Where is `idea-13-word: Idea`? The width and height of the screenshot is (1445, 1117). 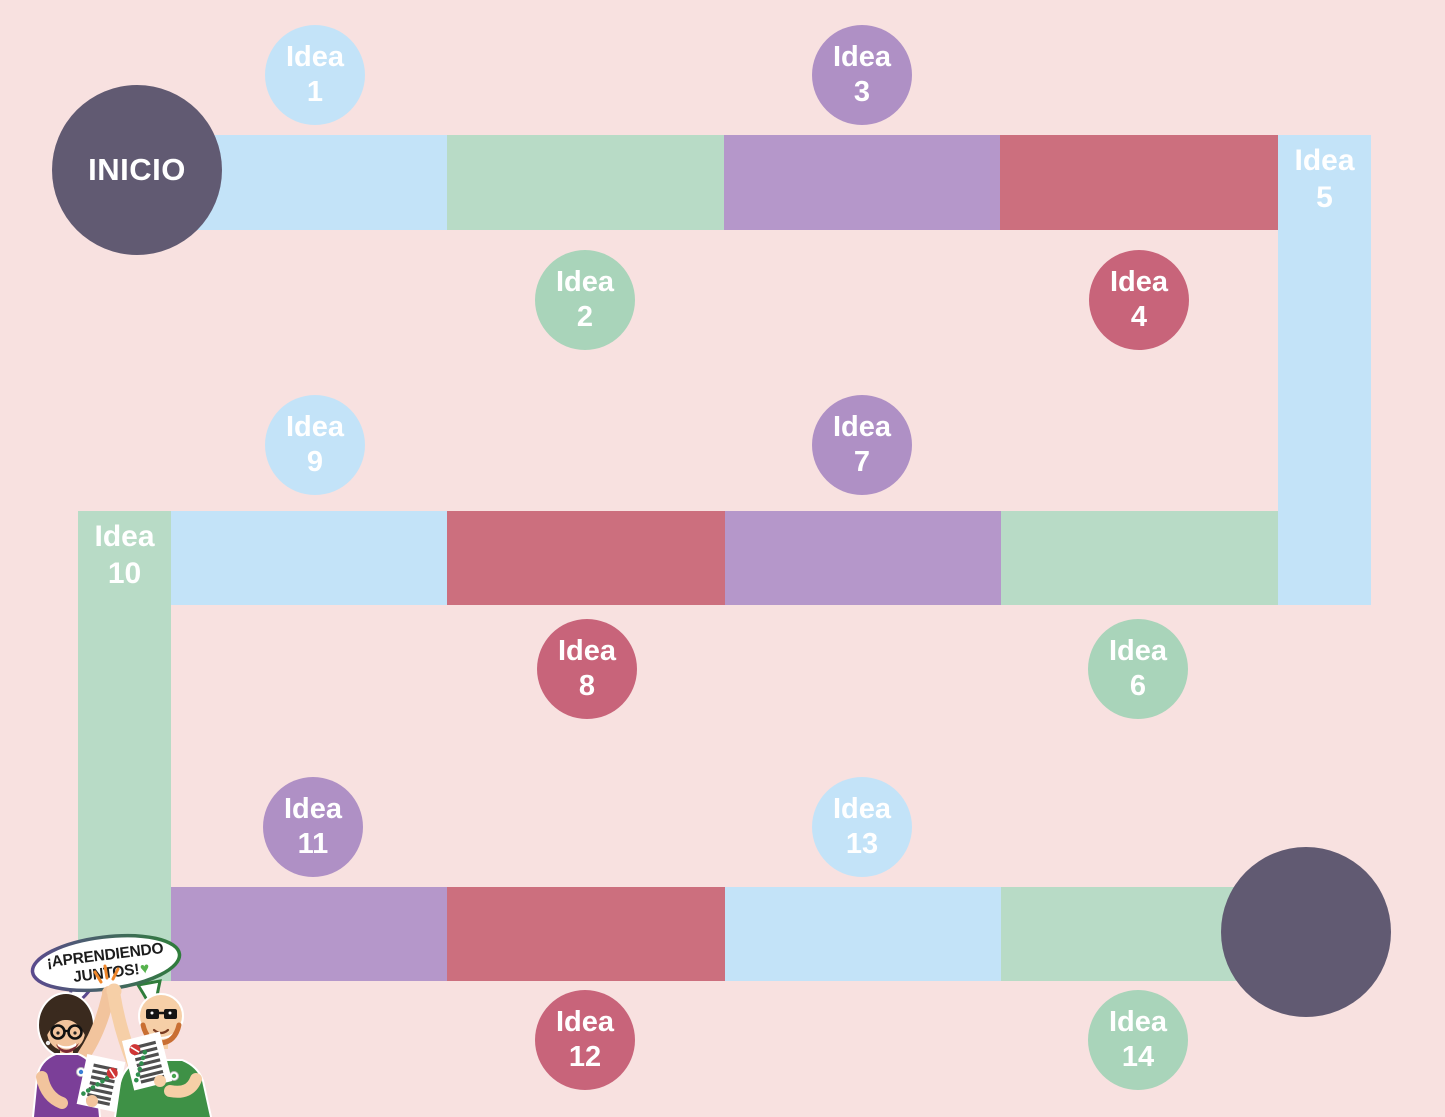 idea-13-word: Idea is located at coordinates (862, 809).